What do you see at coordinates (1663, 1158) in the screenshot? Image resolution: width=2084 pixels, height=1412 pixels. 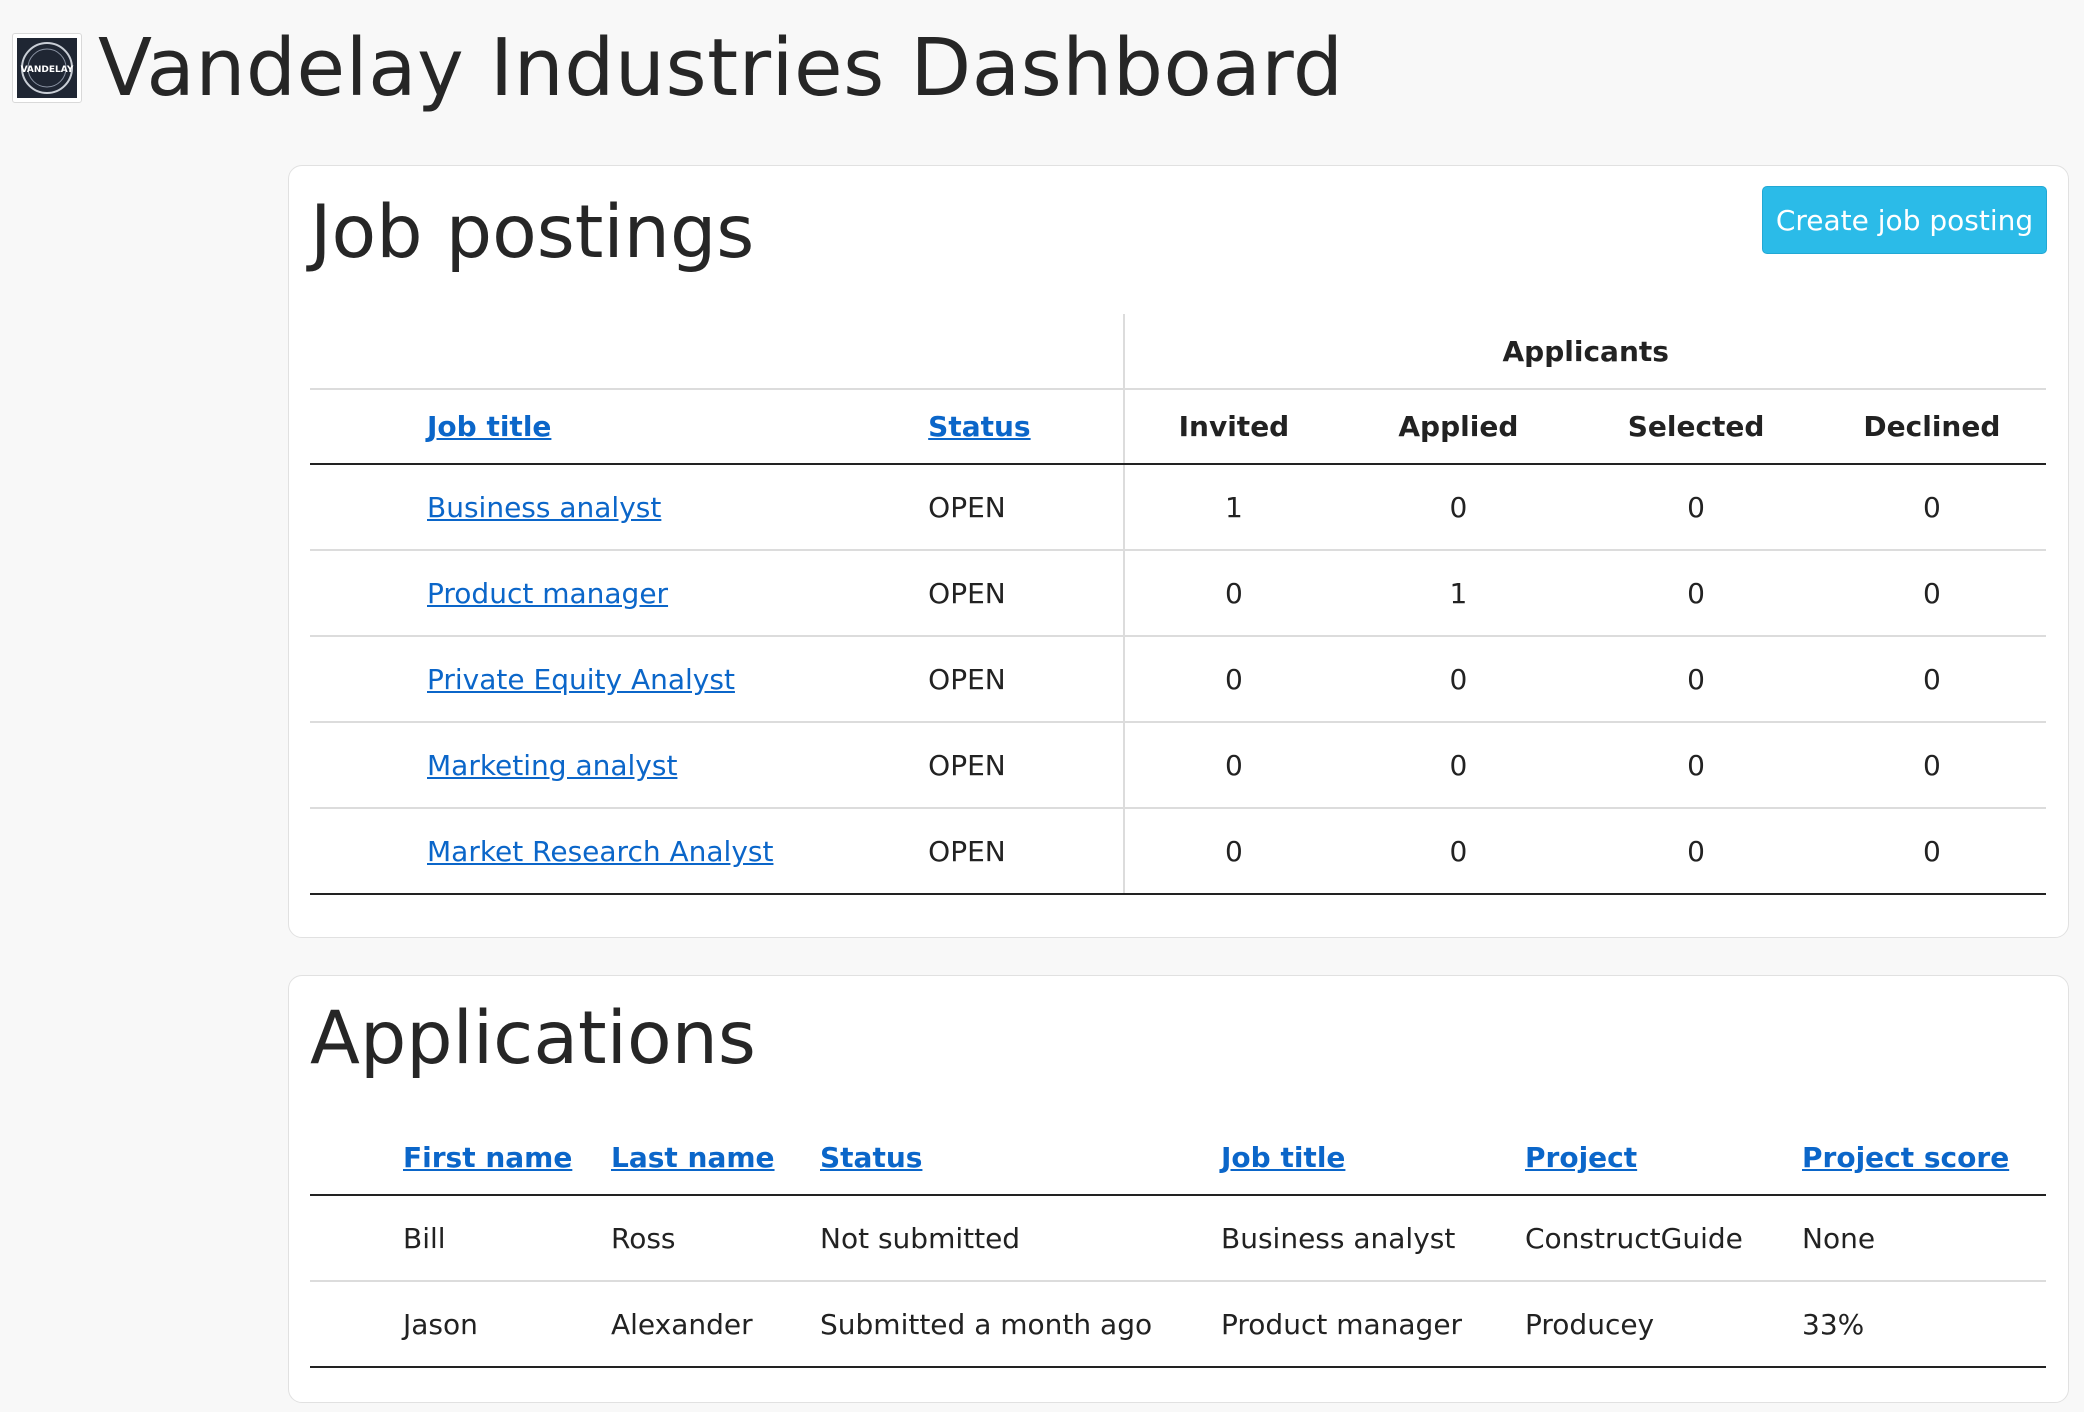 I see `col-project-header: Project` at bounding box center [1663, 1158].